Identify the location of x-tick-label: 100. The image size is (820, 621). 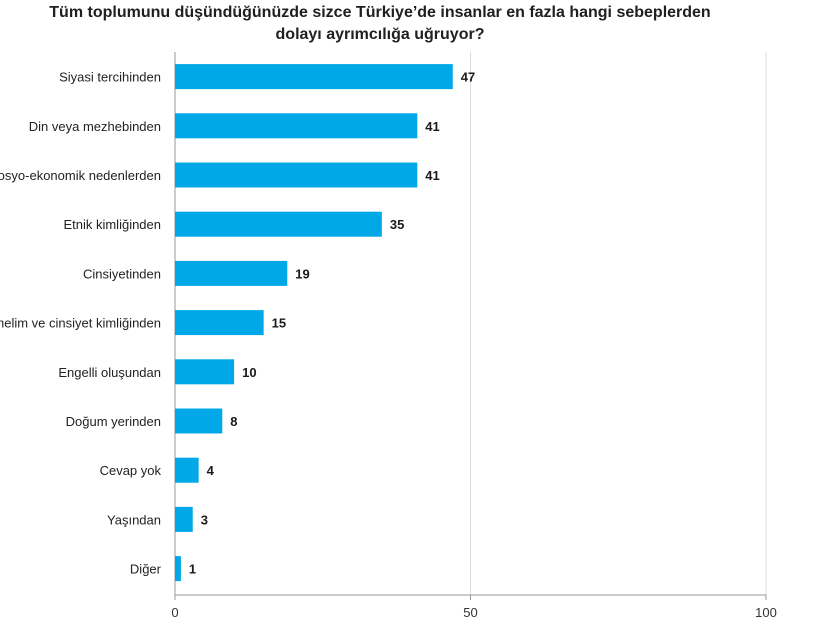
(766, 612).